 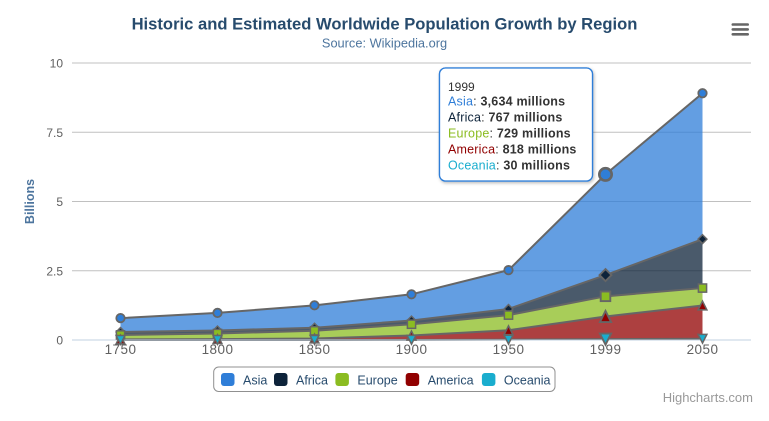 What do you see at coordinates (509, 349) in the screenshot?
I see `svg-text: 1950` at bounding box center [509, 349].